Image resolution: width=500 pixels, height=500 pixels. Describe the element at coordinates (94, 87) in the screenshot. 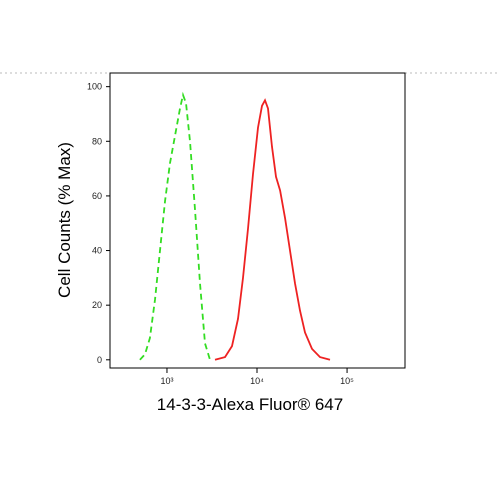

I see `y-tick-label: 100` at that location.